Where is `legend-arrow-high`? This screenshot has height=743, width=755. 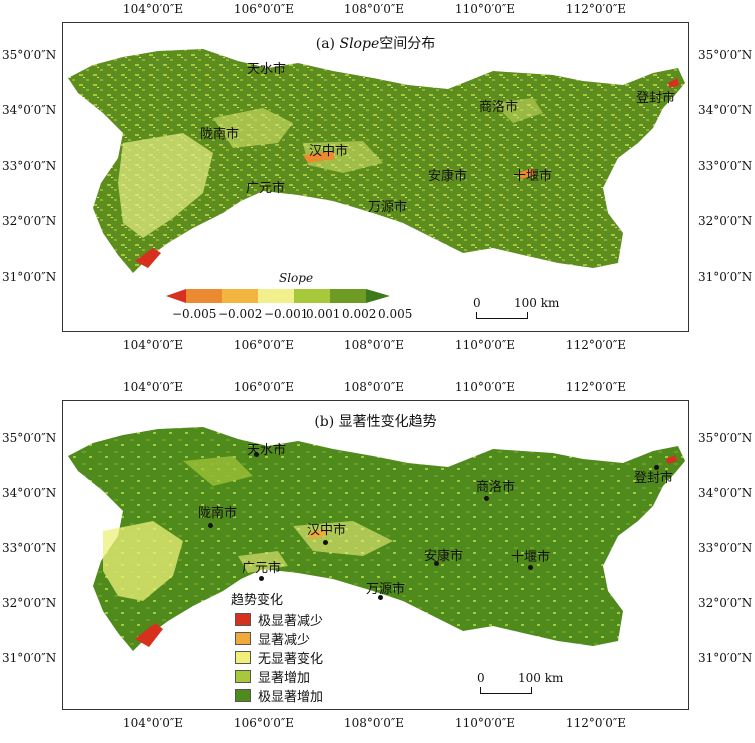
legend-arrow-high is located at coordinates (378, 296).